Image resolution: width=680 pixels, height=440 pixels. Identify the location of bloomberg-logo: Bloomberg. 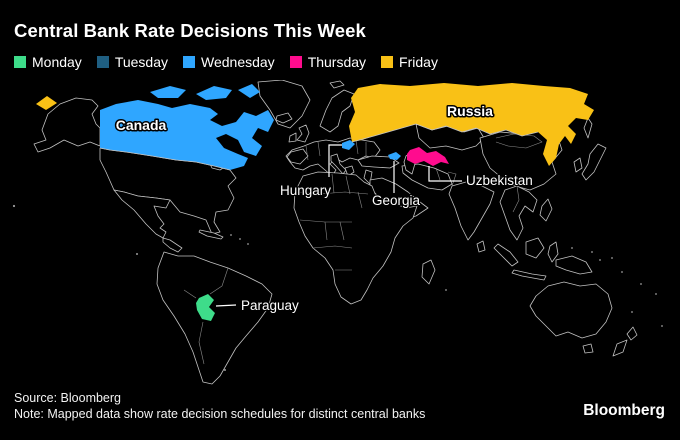
(624, 410).